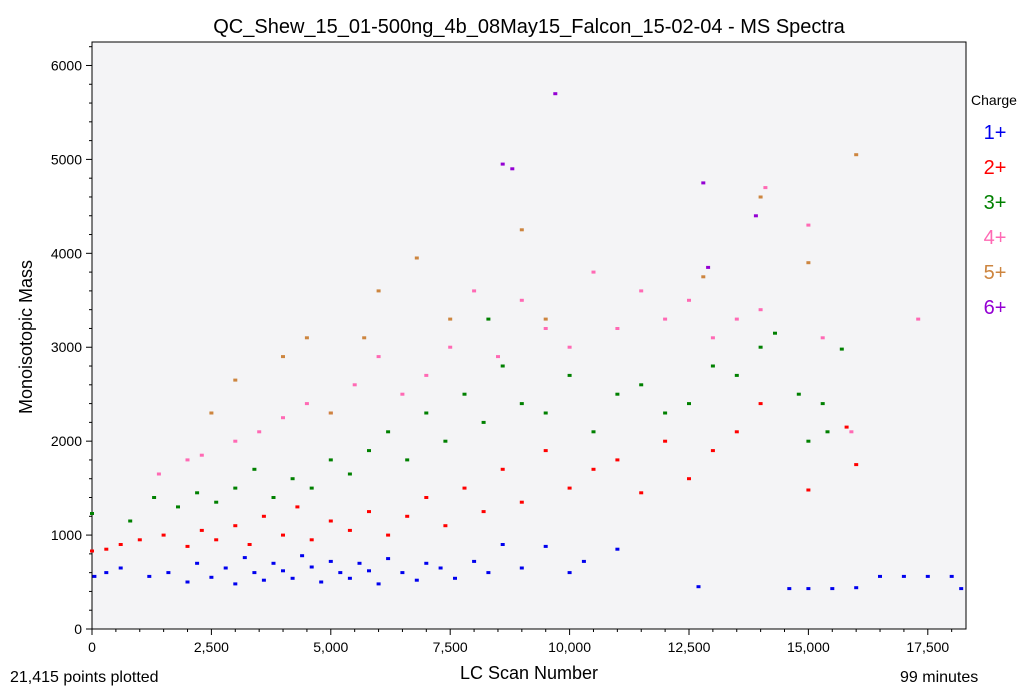 The width and height of the screenshot is (1023, 699). I want to click on x-tick-label: 12,500, so click(689, 647).